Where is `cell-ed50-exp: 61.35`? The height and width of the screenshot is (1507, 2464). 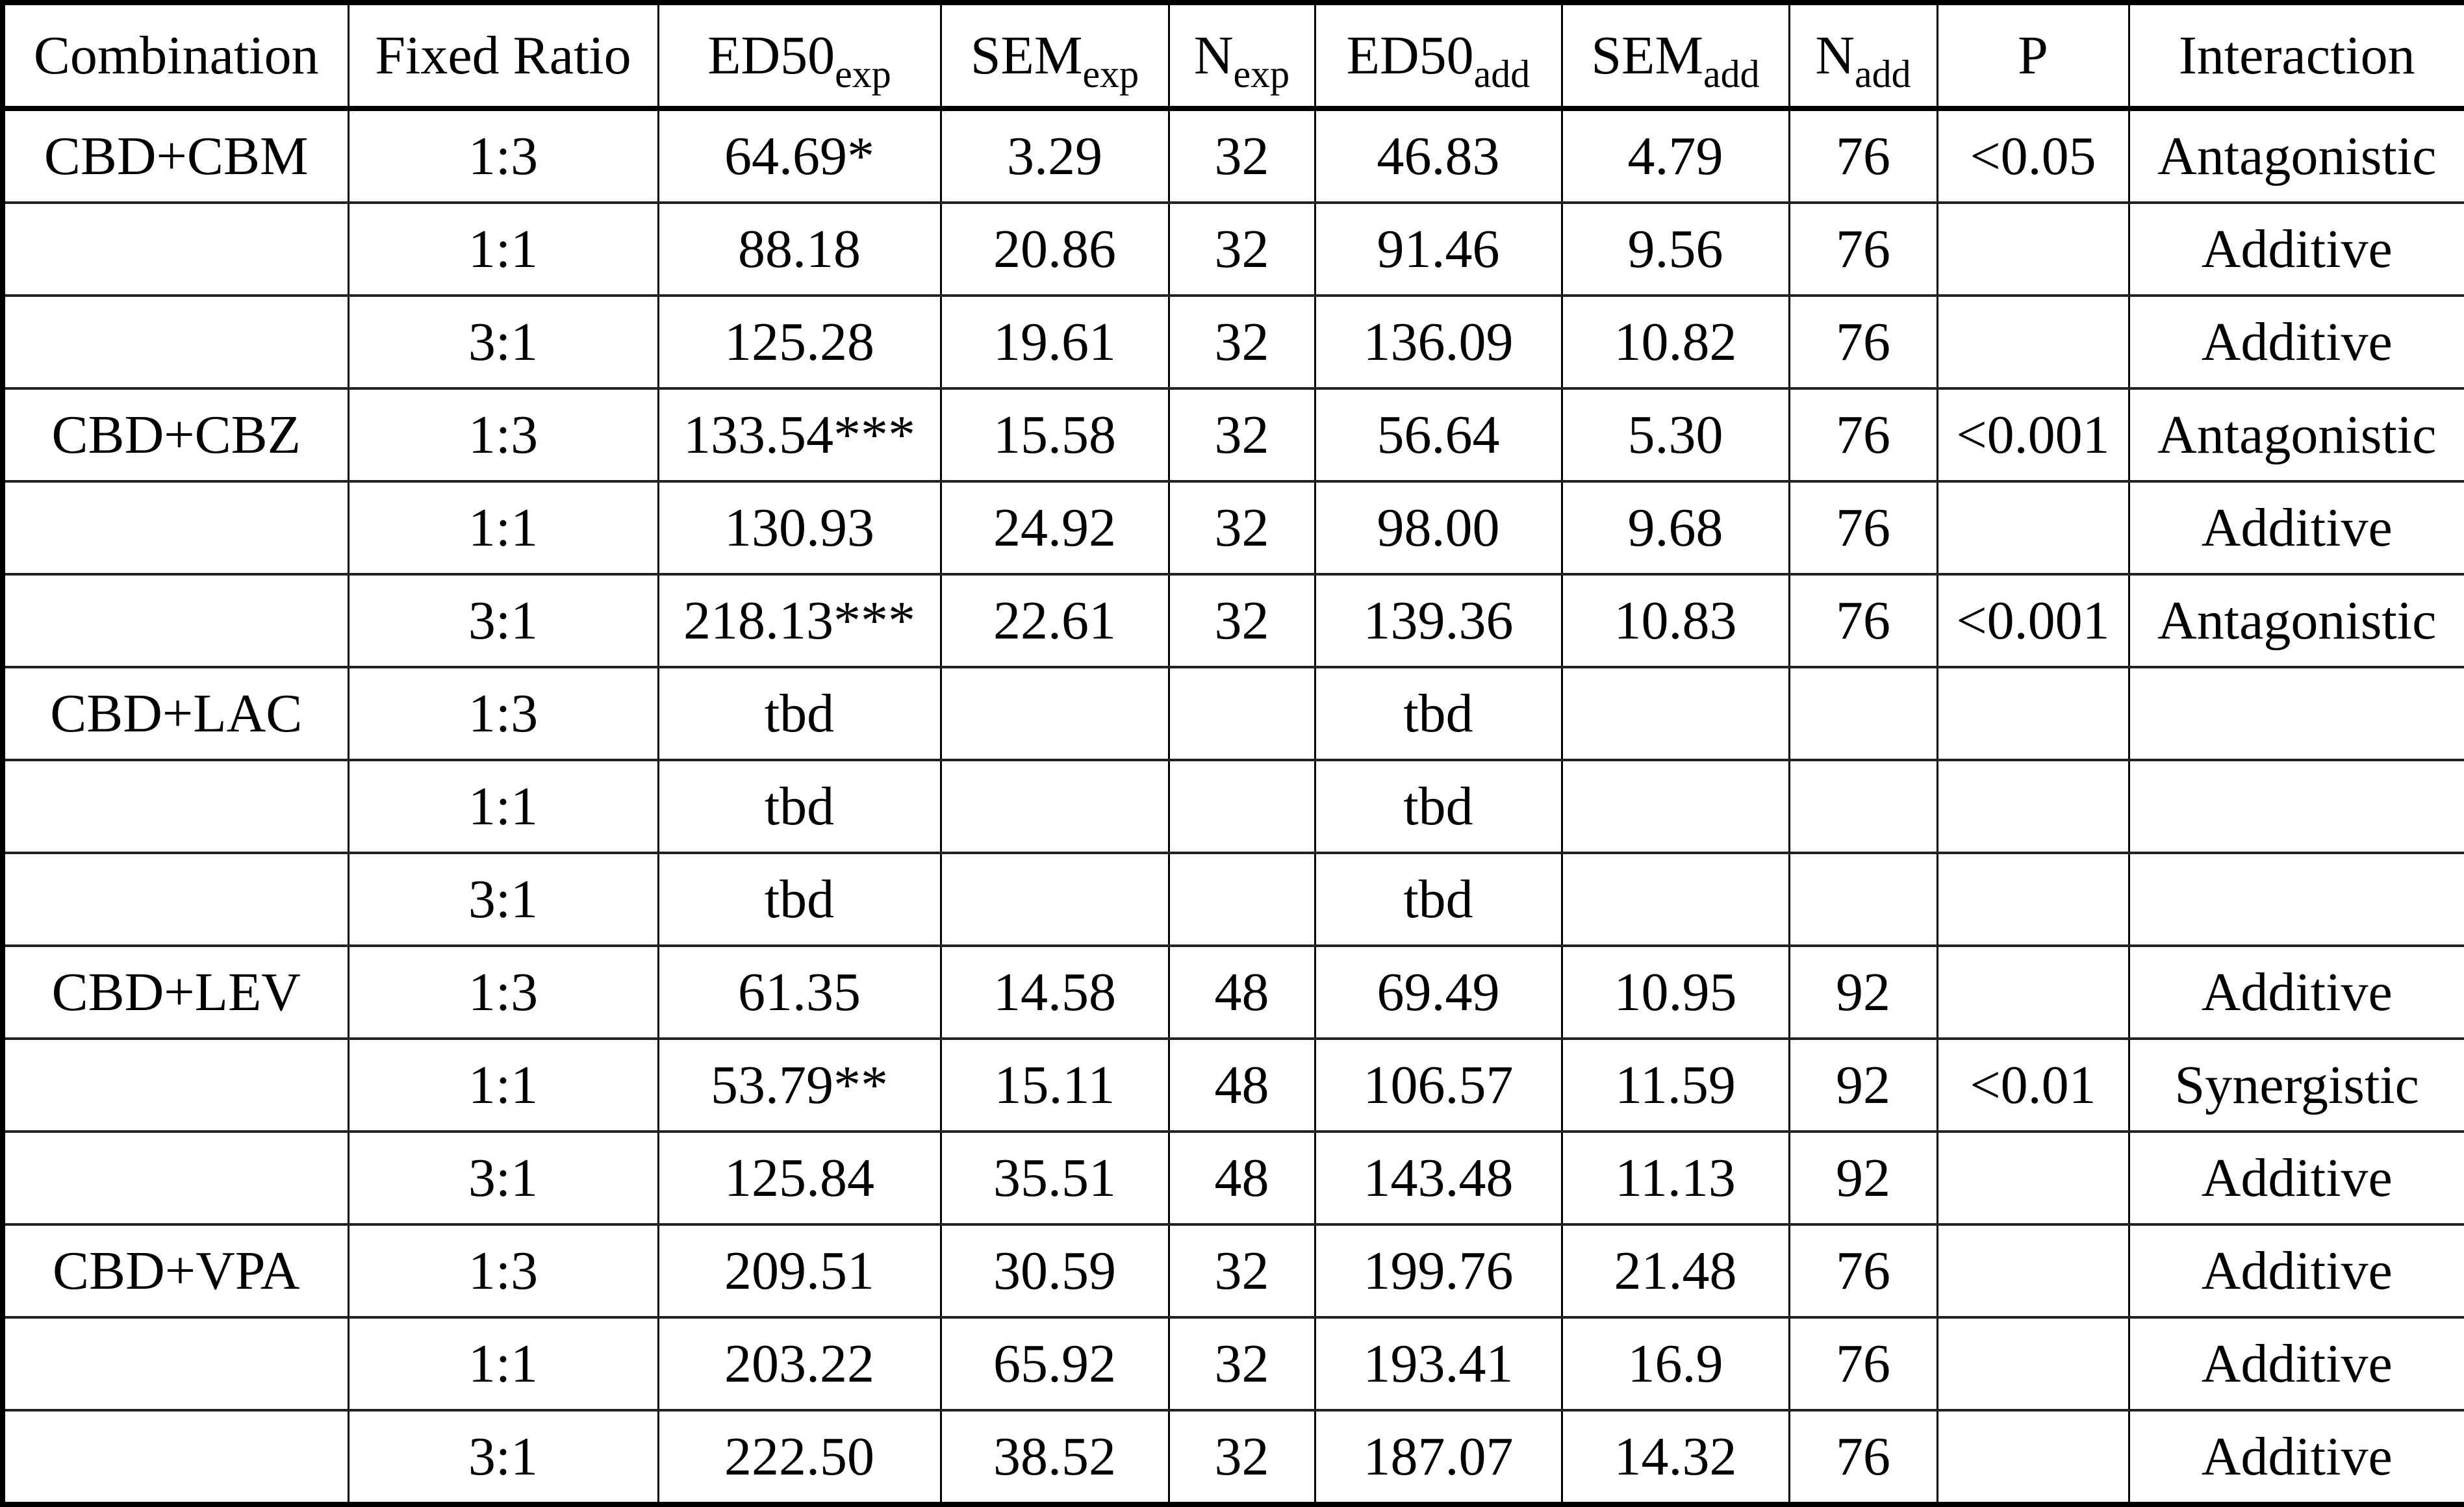 cell-ed50-exp: 61.35 is located at coordinates (800, 992).